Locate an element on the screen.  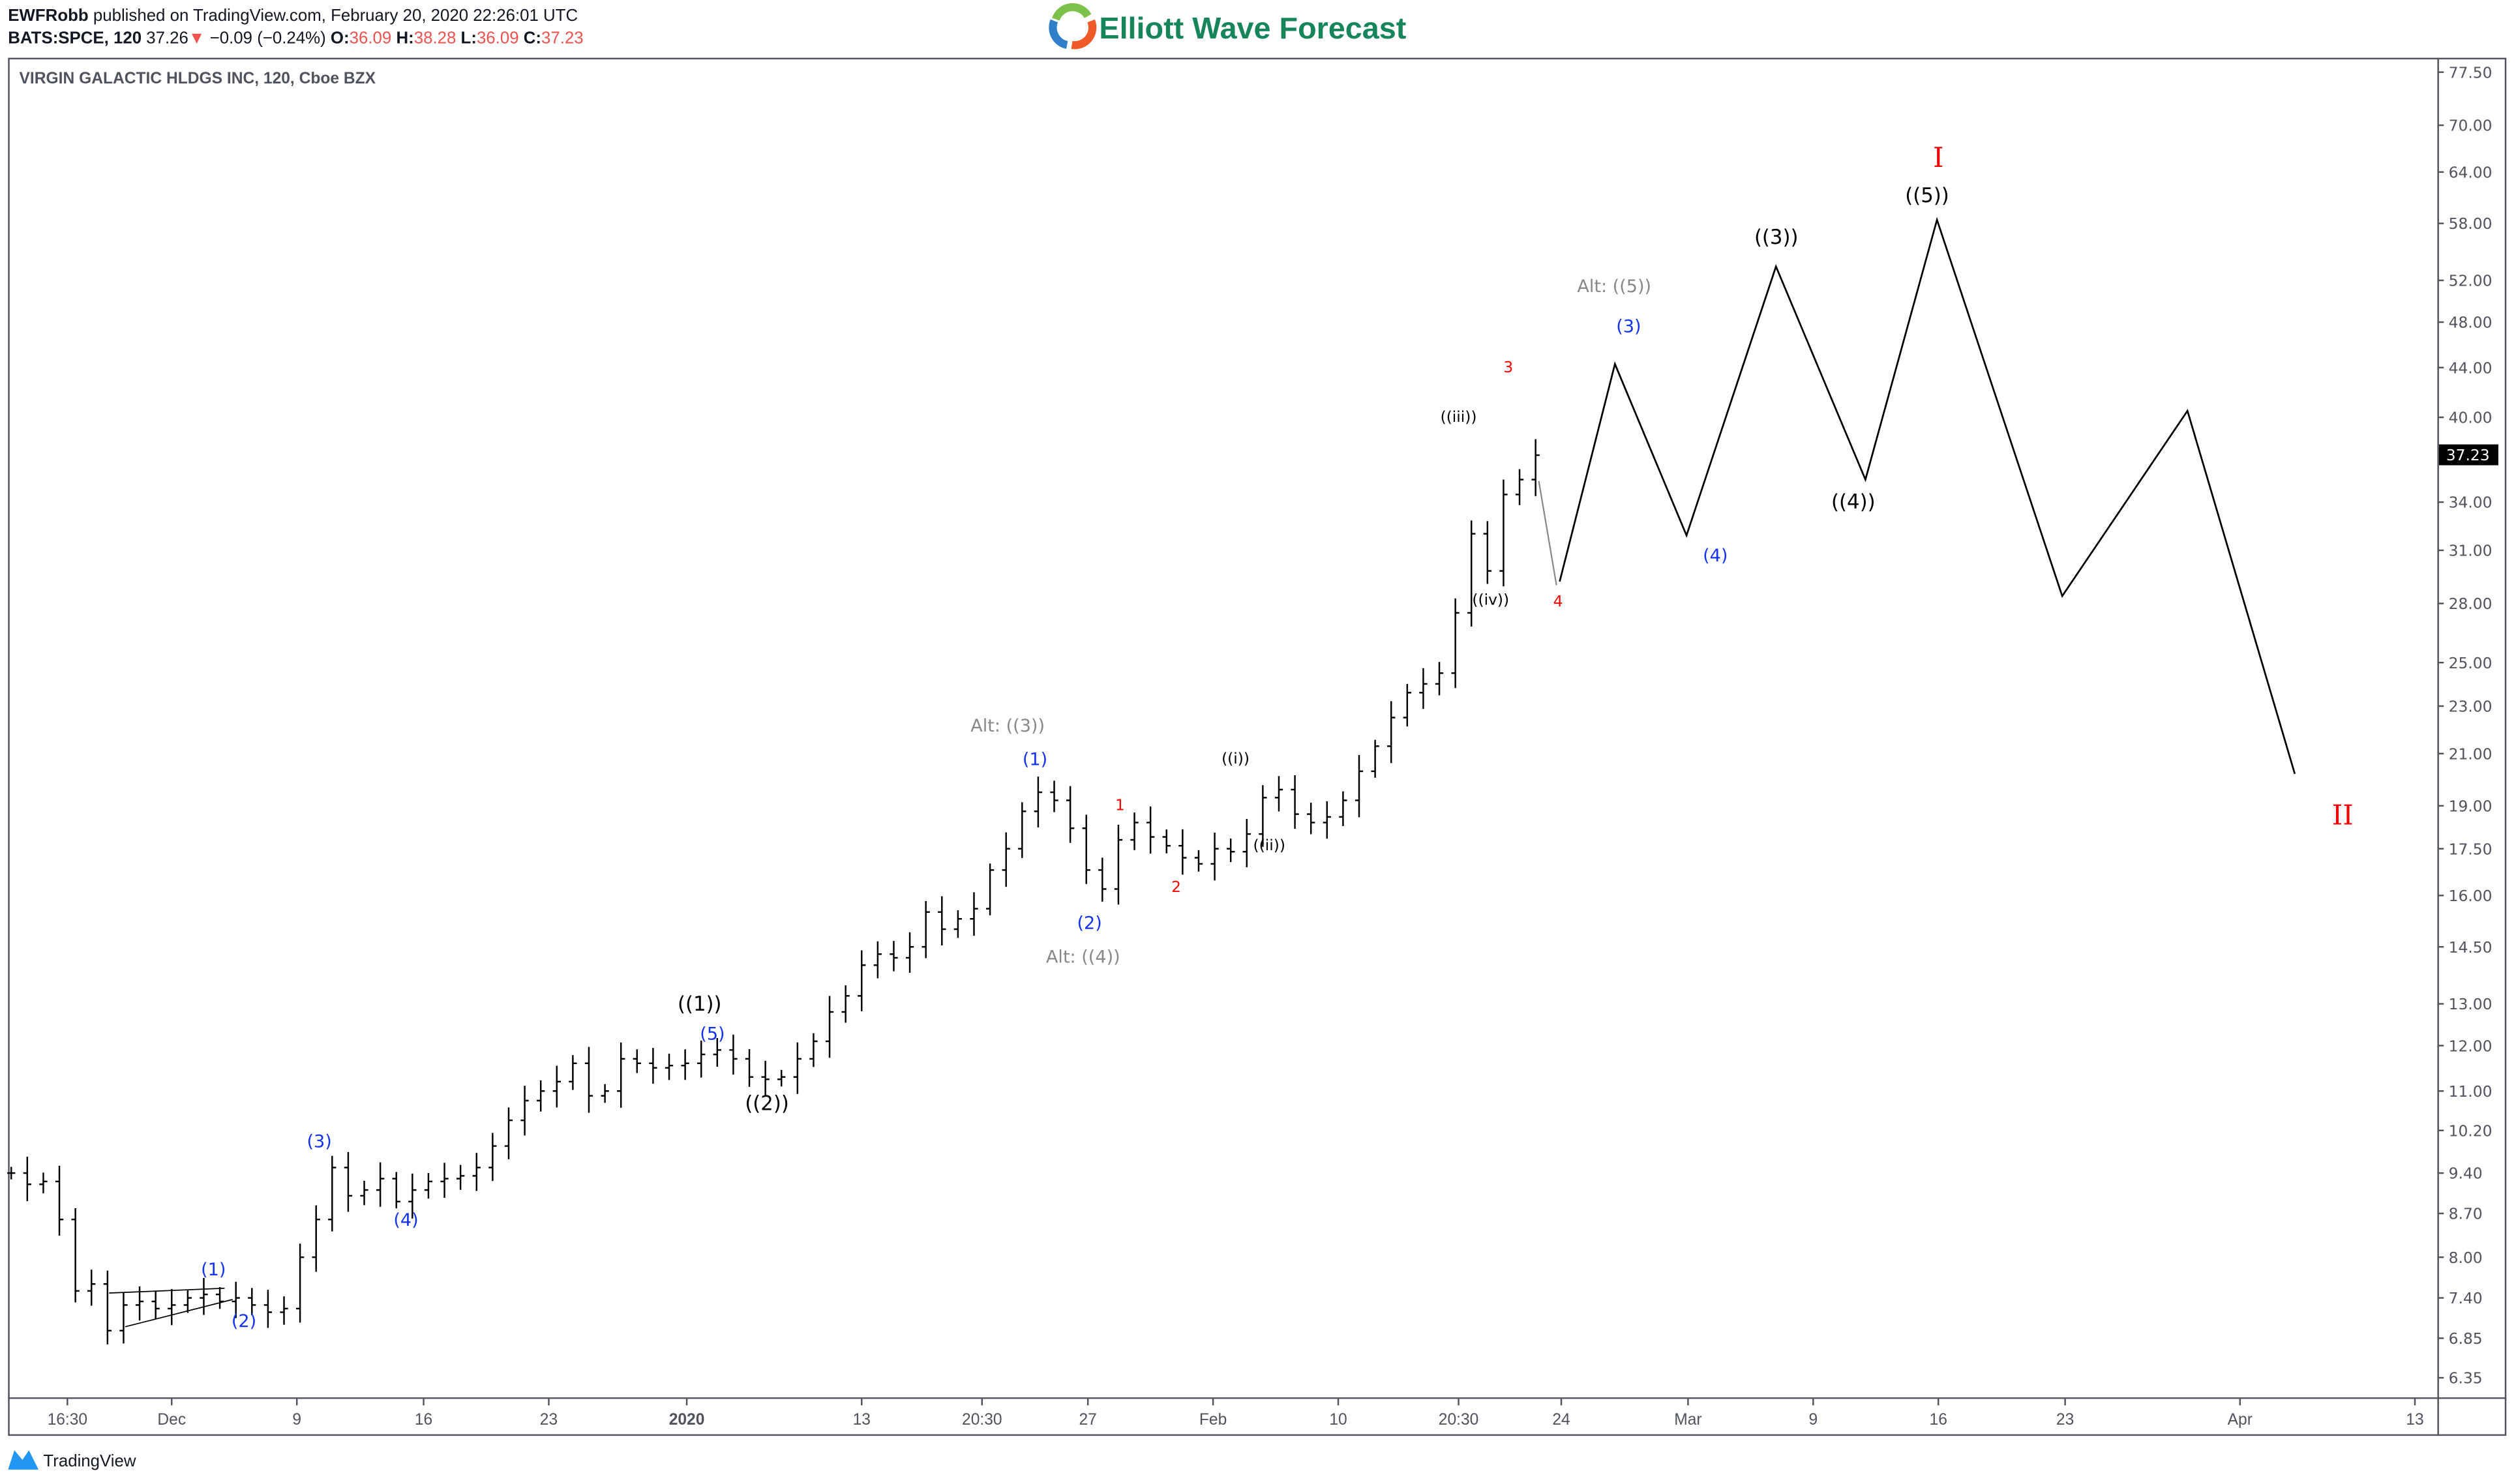
y-tick-label: 10.20 is located at coordinates (2471, 1130).